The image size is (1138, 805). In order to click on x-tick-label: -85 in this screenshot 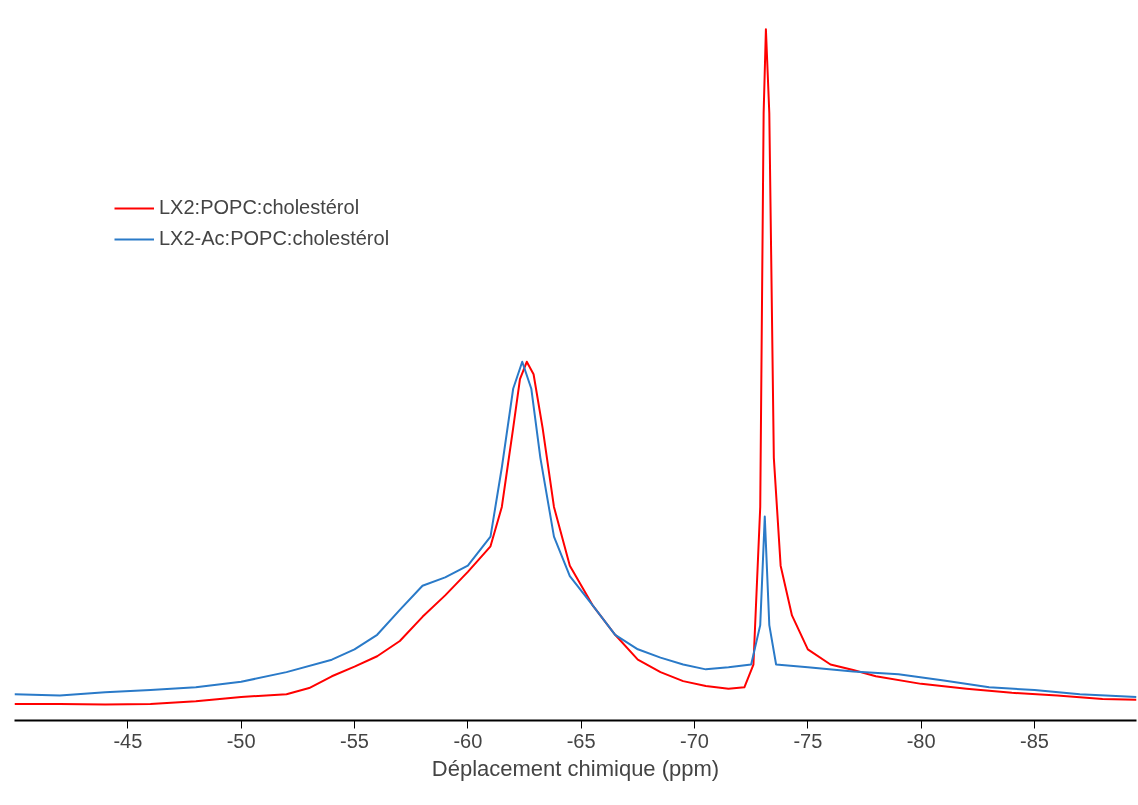, I will do `click(1034, 740)`.